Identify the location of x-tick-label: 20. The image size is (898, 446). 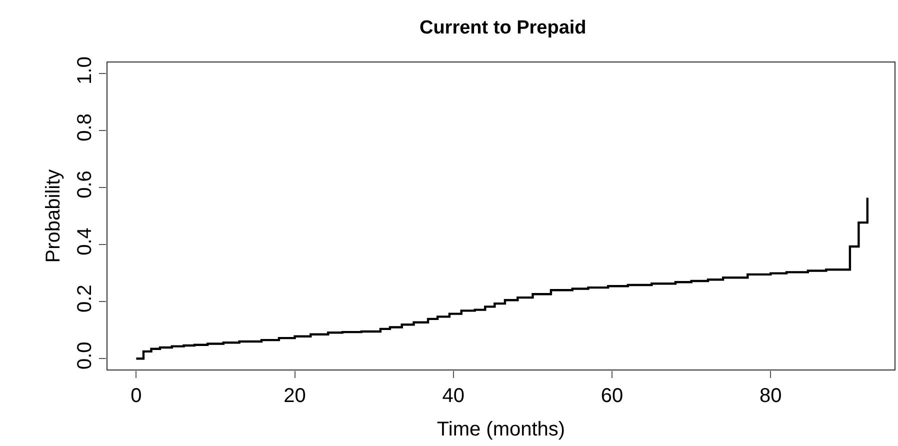
(295, 396).